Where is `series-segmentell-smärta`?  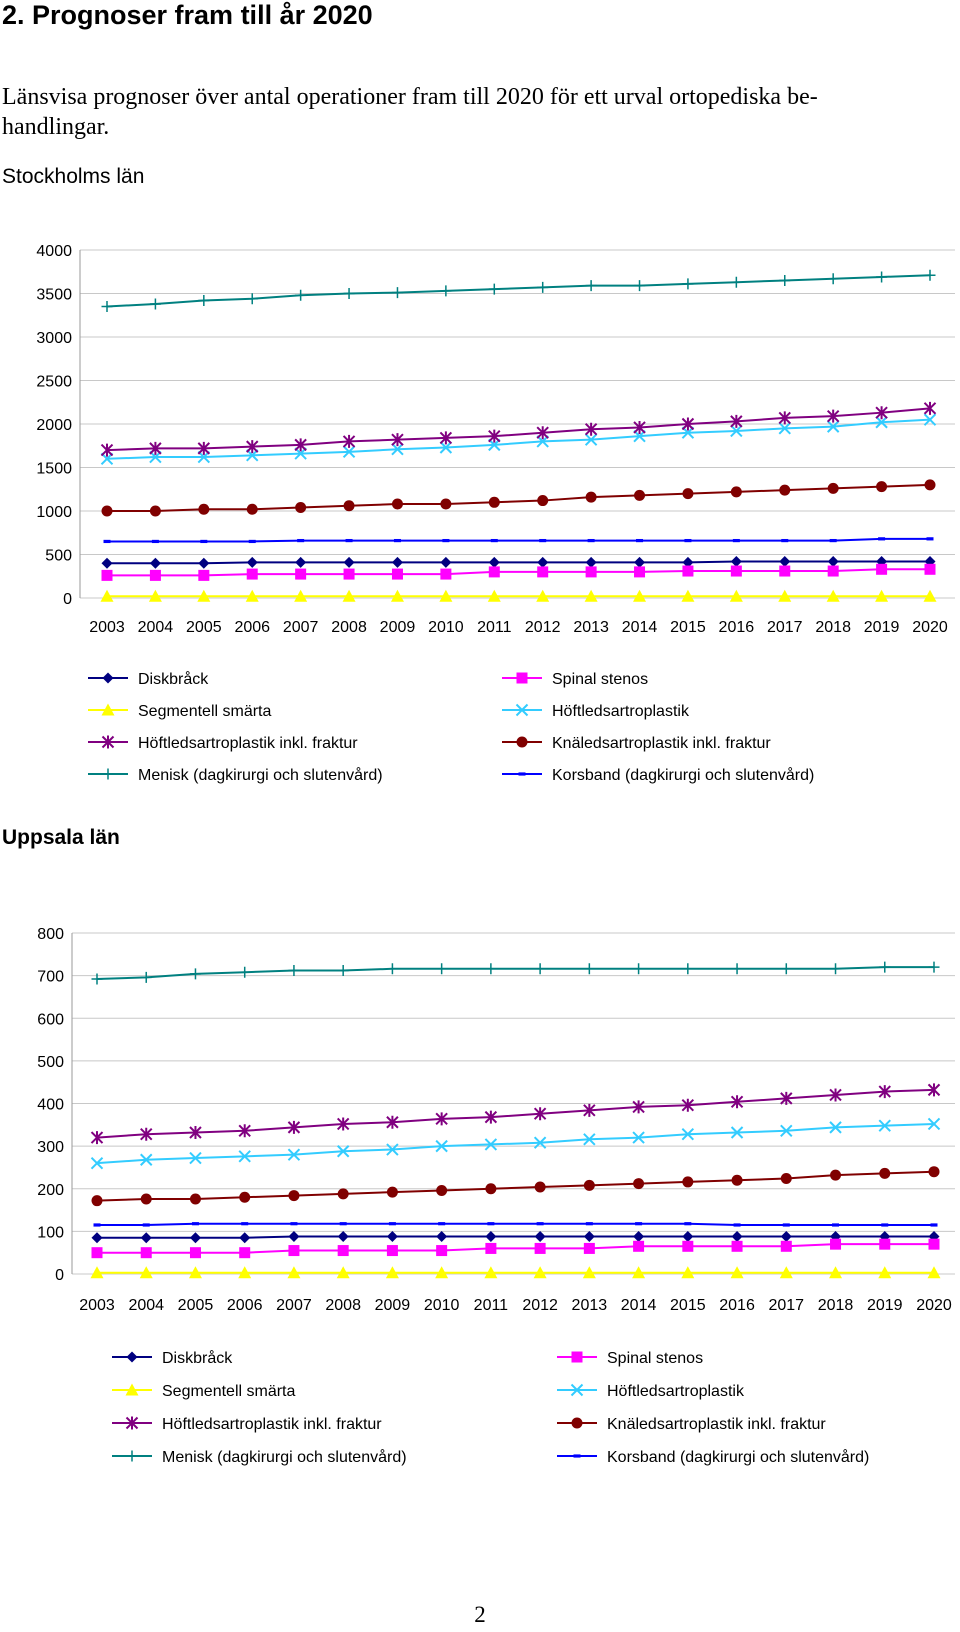
series-segmentell-smärta is located at coordinates (515, 1272).